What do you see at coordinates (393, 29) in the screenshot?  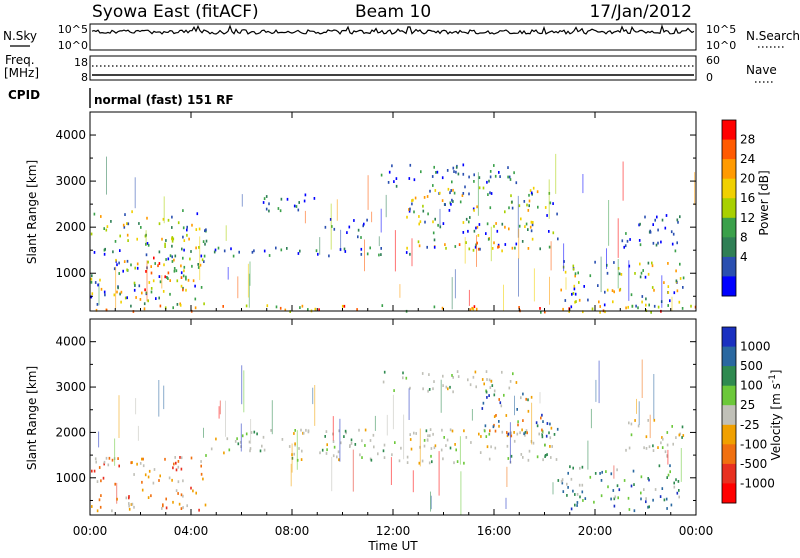 I see `nsky-trace` at bounding box center [393, 29].